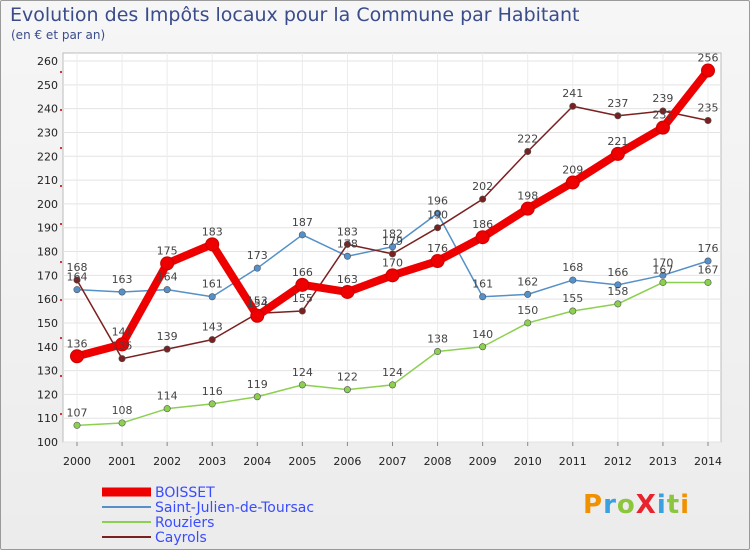 The width and height of the screenshot is (750, 551). Describe the element at coordinates (392, 262) in the screenshot. I see `data-label: 170` at that location.